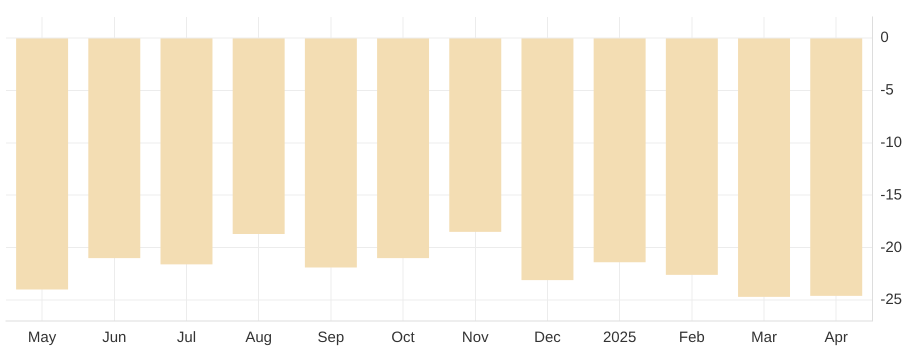 The height and width of the screenshot is (359, 914). I want to click on x-tick-label: Oct, so click(403, 337).